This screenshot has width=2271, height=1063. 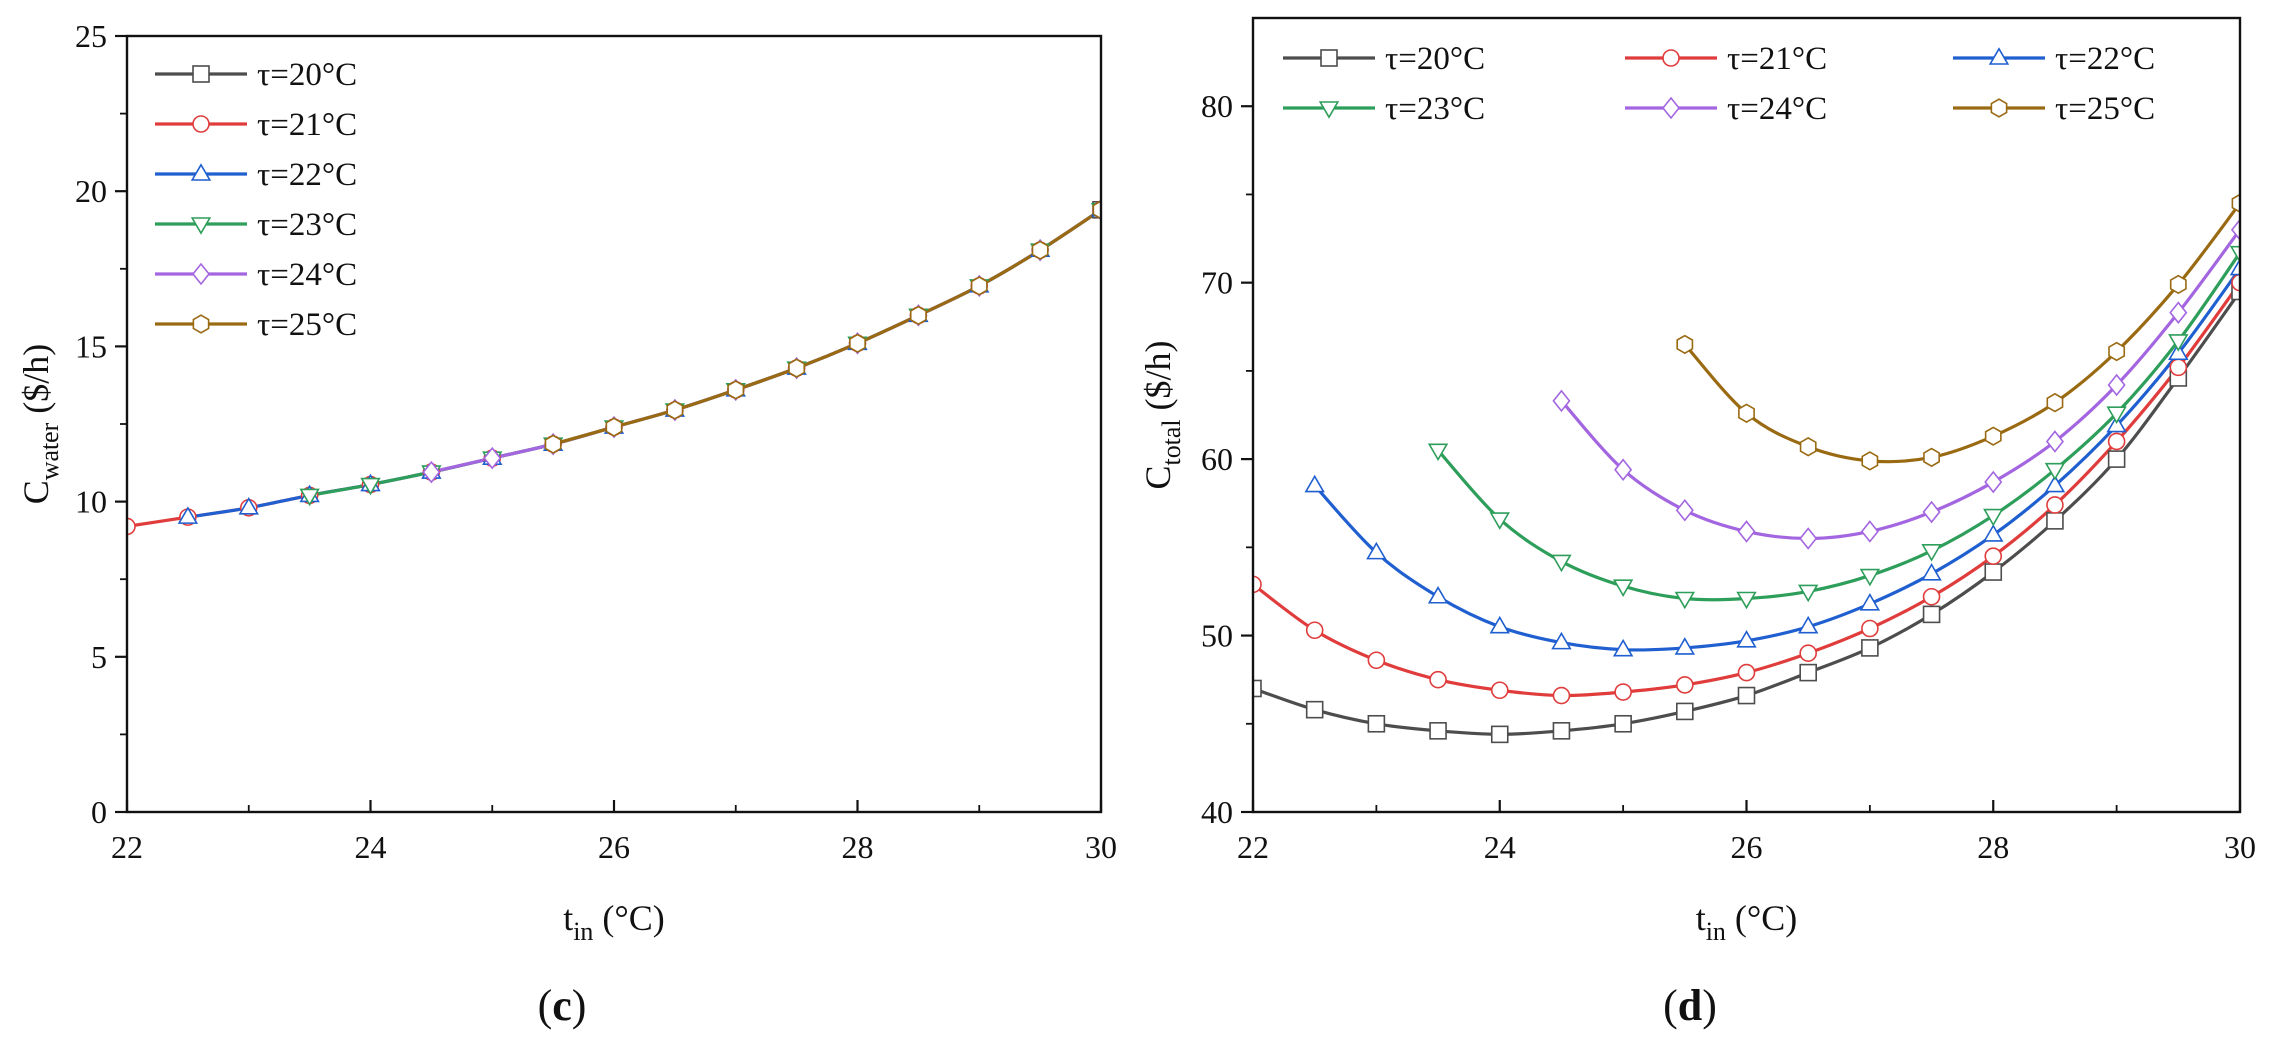 I want to click on panel-label-letter: d, so click(x=1690, y=1005).